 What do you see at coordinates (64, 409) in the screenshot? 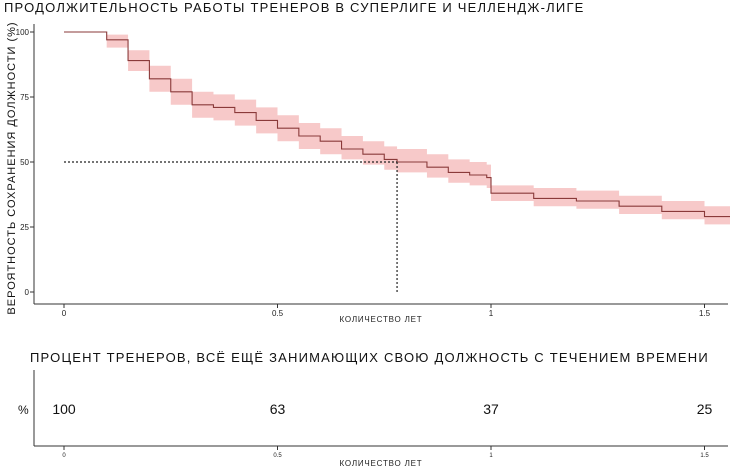
I see `table-cell-value: 100` at bounding box center [64, 409].